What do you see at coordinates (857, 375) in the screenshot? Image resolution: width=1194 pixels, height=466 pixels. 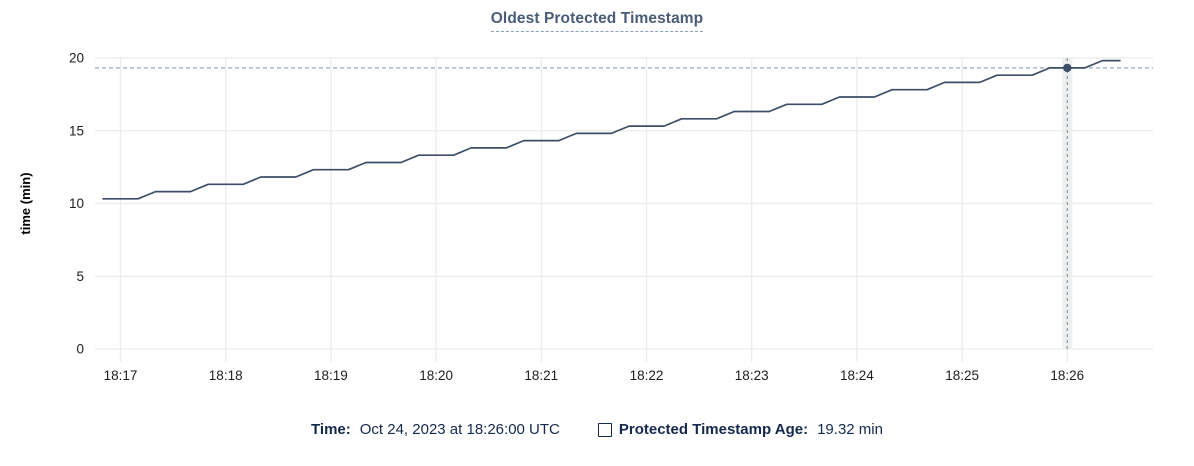 I see `x-tick-label: 18:24` at bounding box center [857, 375].